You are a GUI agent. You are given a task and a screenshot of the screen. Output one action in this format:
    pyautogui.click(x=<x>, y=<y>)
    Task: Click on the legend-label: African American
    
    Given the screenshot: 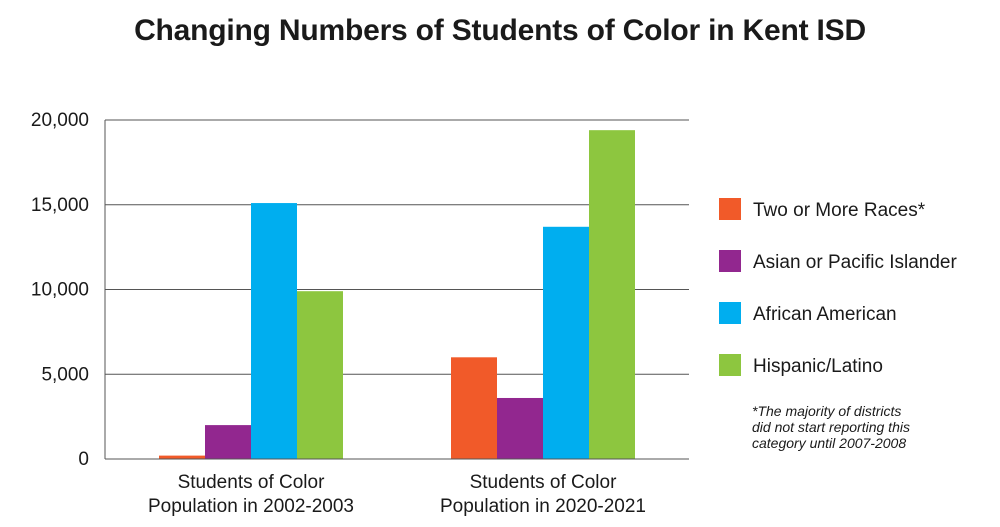 What is the action you would take?
    pyautogui.click(x=825, y=314)
    